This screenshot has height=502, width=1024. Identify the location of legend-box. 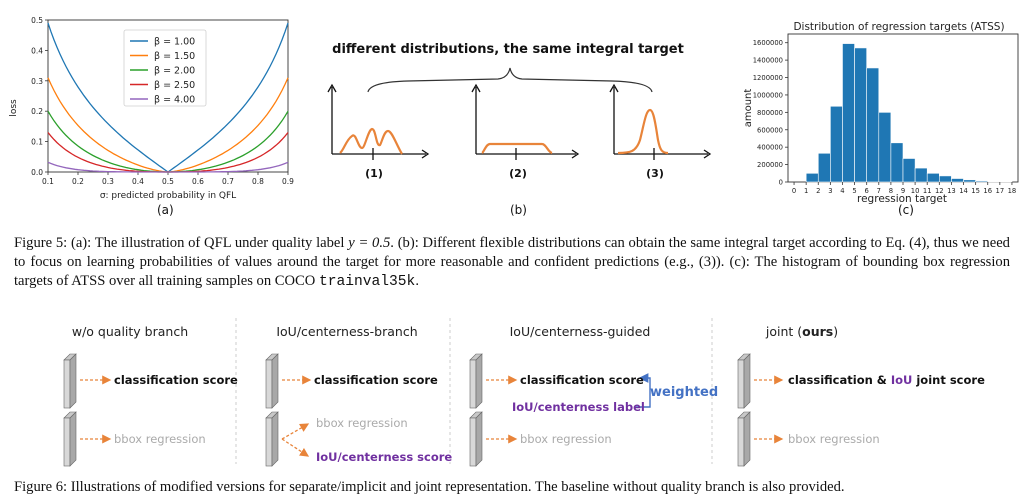
(165, 68).